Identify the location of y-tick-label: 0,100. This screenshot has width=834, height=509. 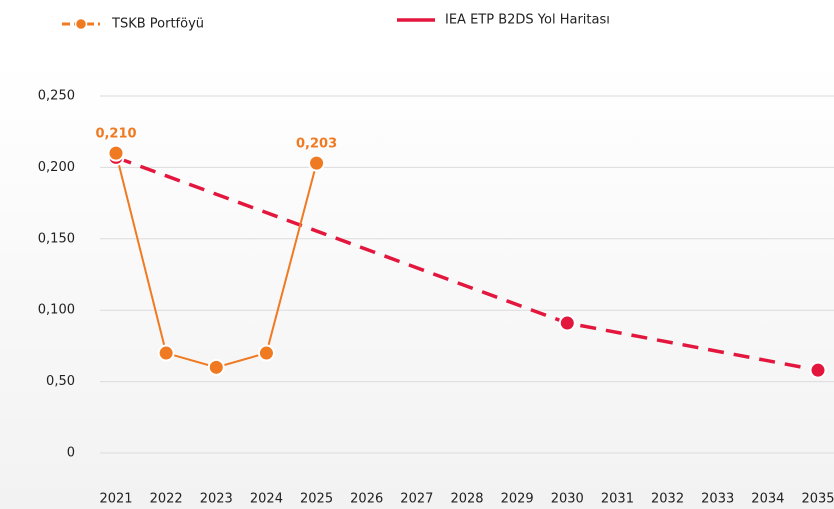
(56, 310).